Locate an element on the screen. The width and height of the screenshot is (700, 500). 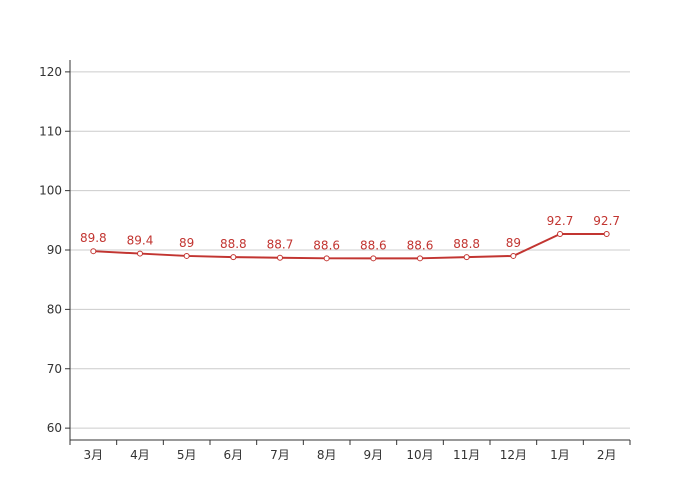
x-tick-label: 12月 is located at coordinates (513, 455).